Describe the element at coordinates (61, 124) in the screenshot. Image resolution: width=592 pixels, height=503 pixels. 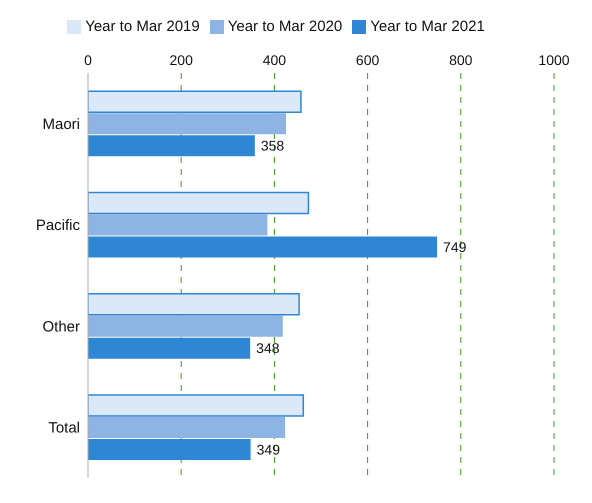
I see `y-tick-label: Maori` at that location.